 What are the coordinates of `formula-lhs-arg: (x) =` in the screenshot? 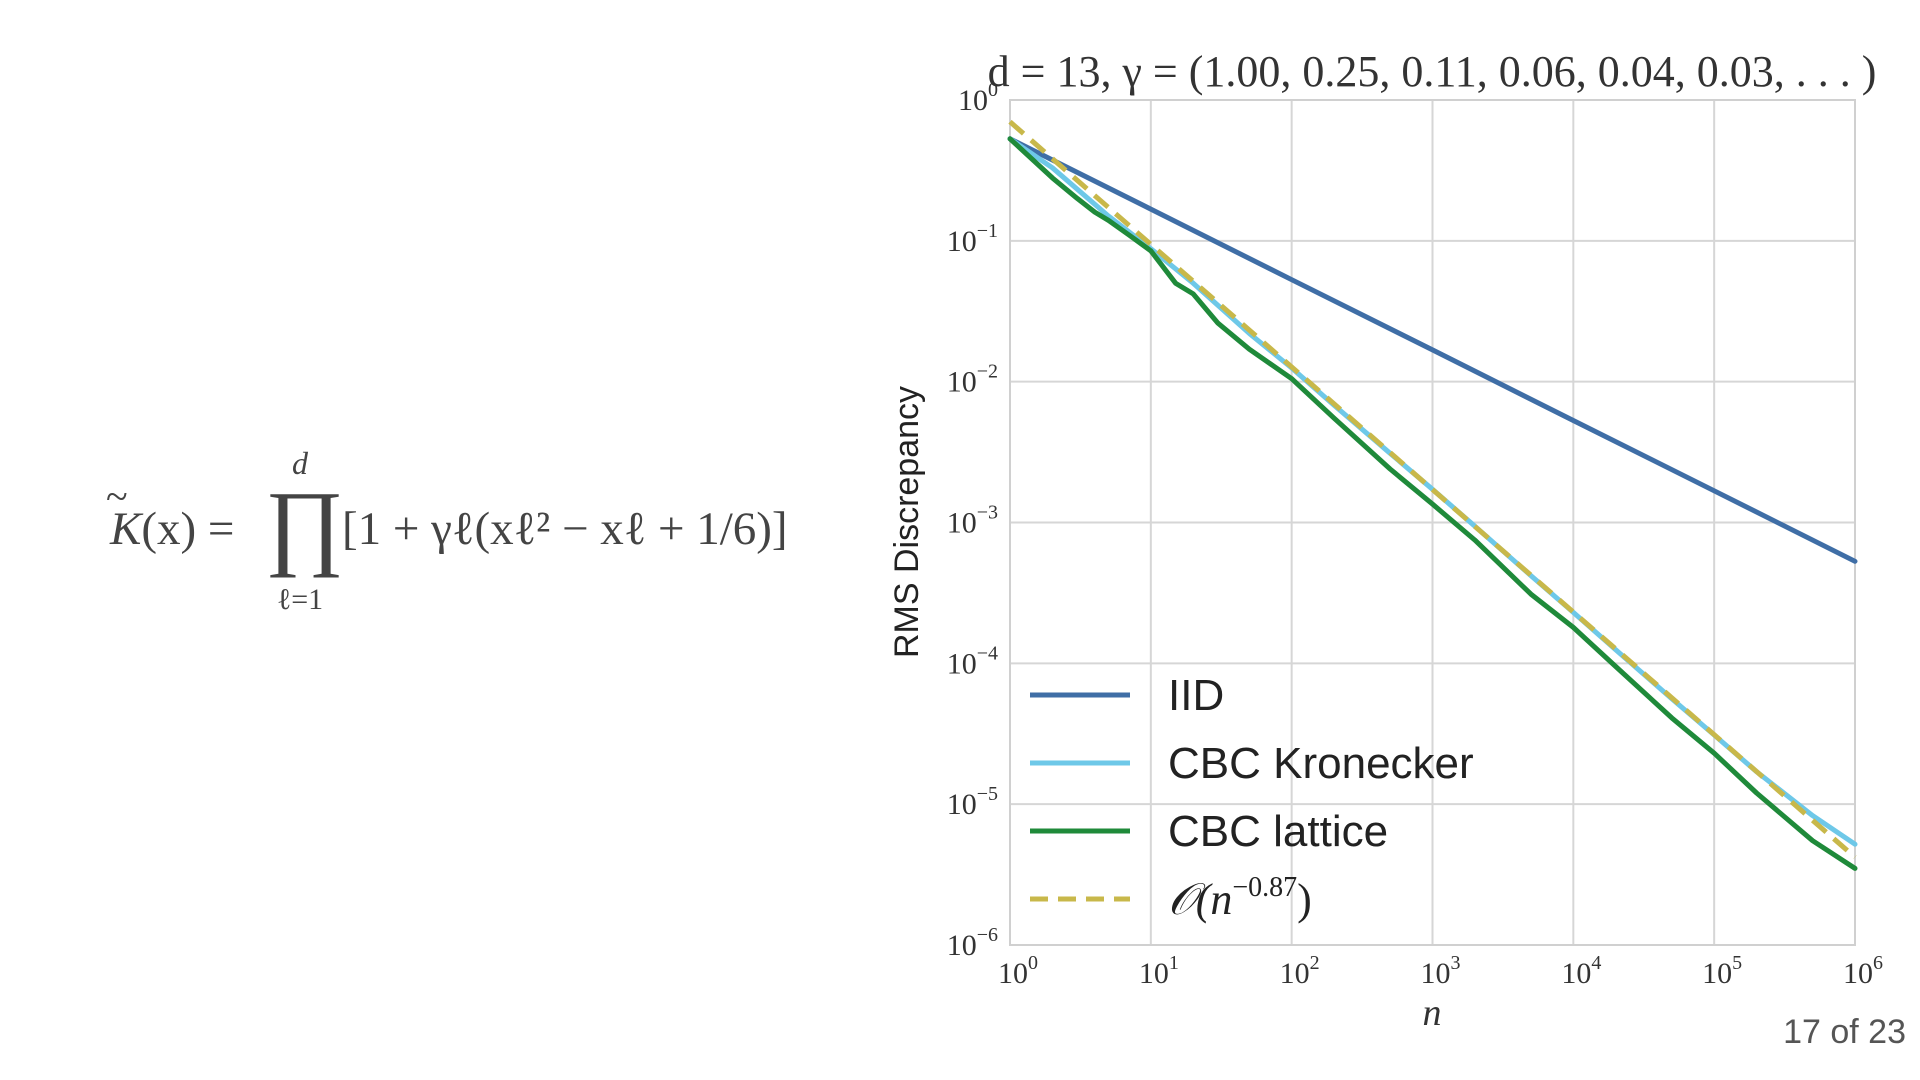 It's located at (188, 529).